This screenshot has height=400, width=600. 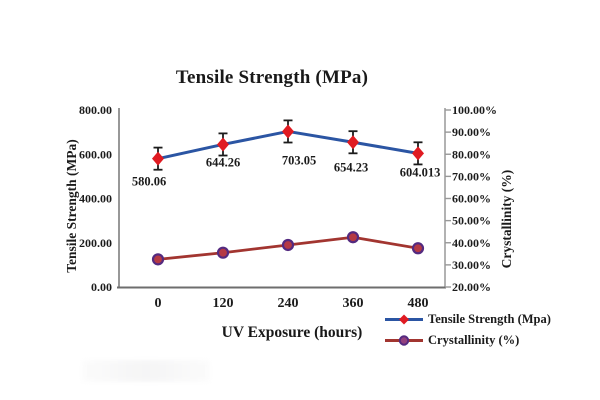 I want to click on x-tick-label: 360, so click(x=353, y=303).